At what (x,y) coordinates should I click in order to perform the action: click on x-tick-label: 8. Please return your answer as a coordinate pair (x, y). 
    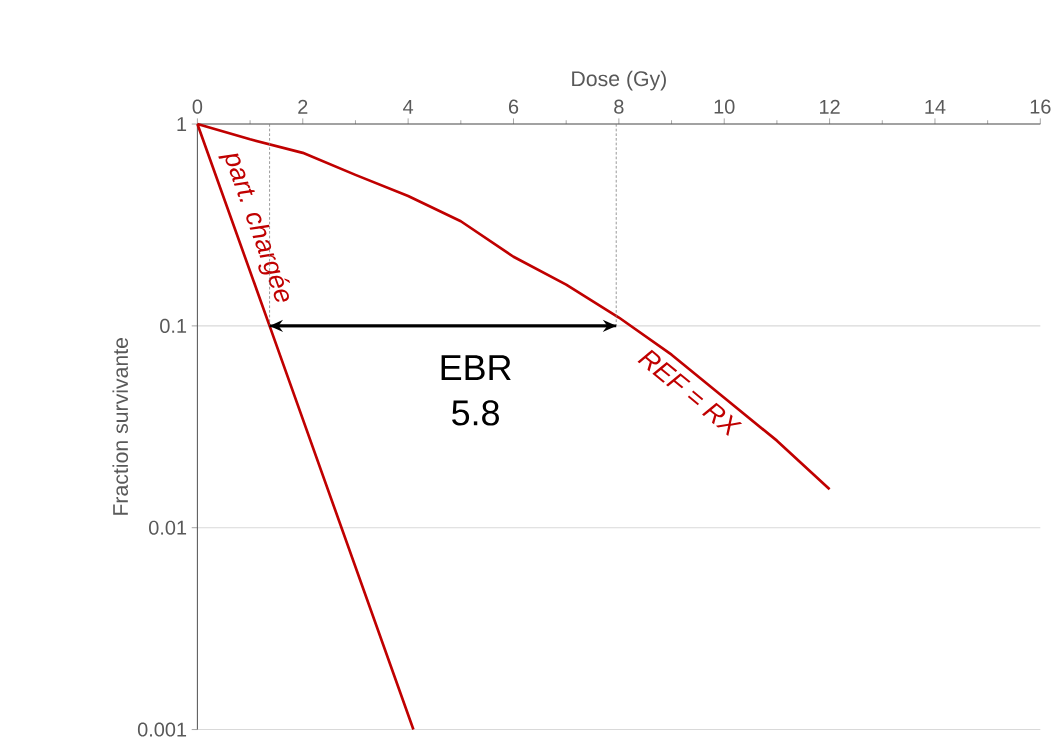
    Looking at the image, I should click on (619, 106).